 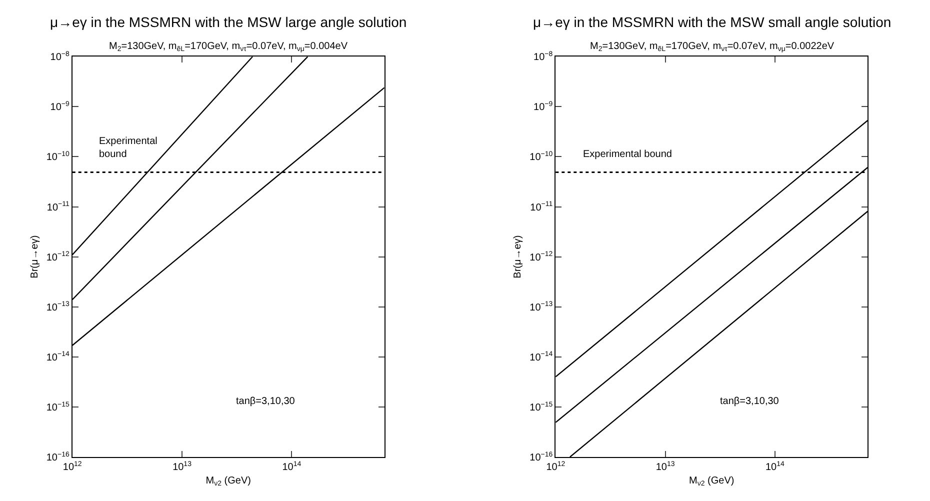 What do you see at coordinates (228, 22) in the screenshot?
I see `chart-title: μ→eγ in the MSSMRN with the MSW large angle solution` at bounding box center [228, 22].